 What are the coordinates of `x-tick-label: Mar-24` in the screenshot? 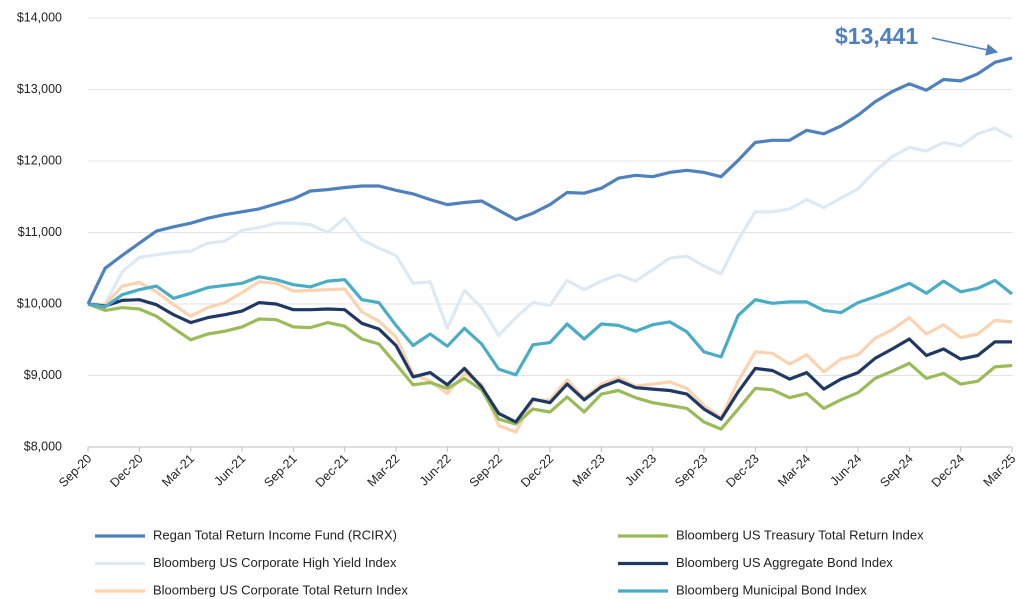 It's located at (794, 471).